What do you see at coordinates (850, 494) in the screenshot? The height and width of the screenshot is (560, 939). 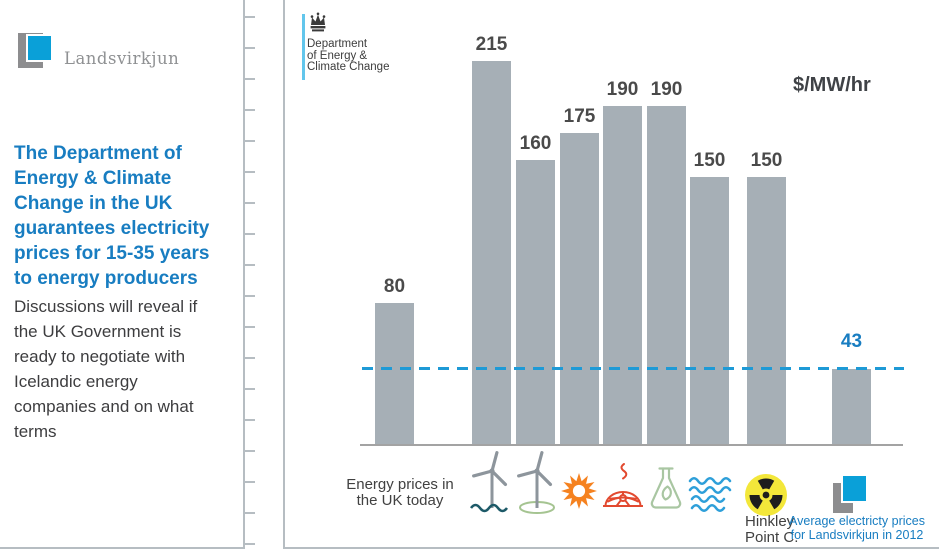 I see `landsvirkjun-mark-icon` at bounding box center [850, 494].